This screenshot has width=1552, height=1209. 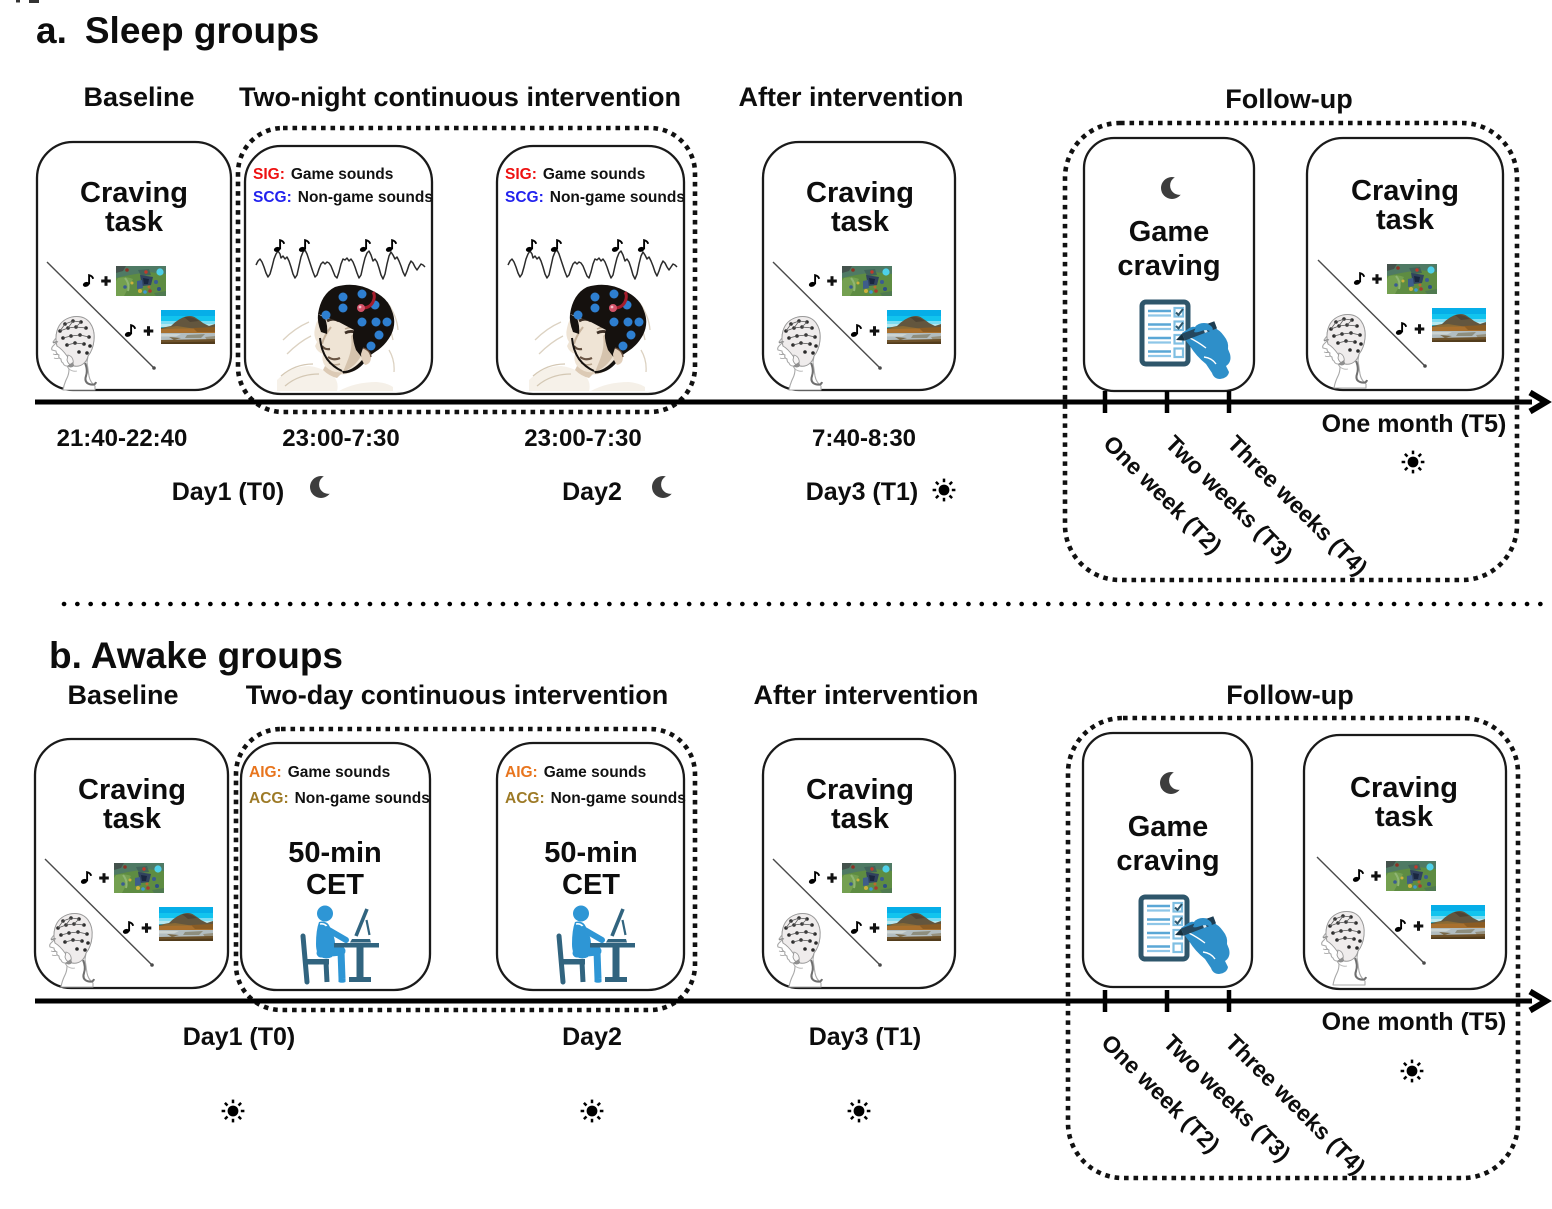 What do you see at coordinates (196, 655) in the screenshot?
I see `svg-text: b. Awake groups` at bounding box center [196, 655].